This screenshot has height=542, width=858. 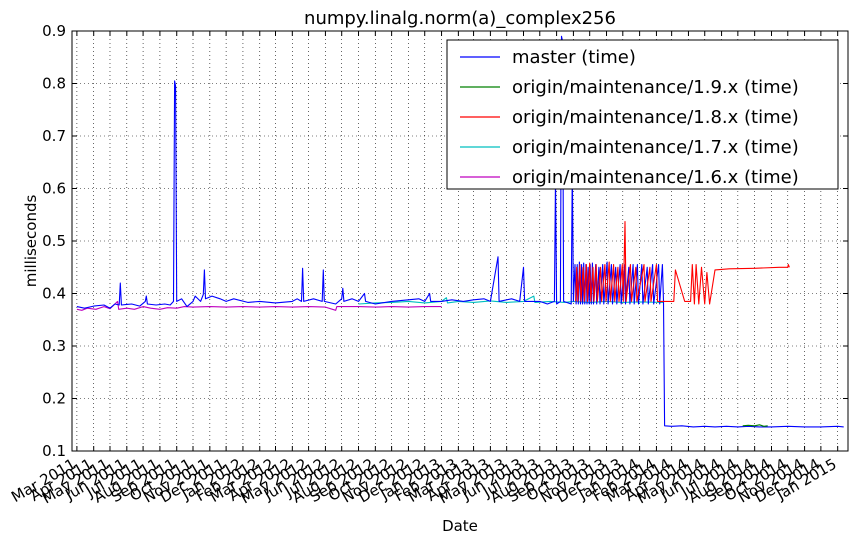 What do you see at coordinates (54, 399) in the screenshot?
I see `y-tick-label: 0.2` at bounding box center [54, 399].